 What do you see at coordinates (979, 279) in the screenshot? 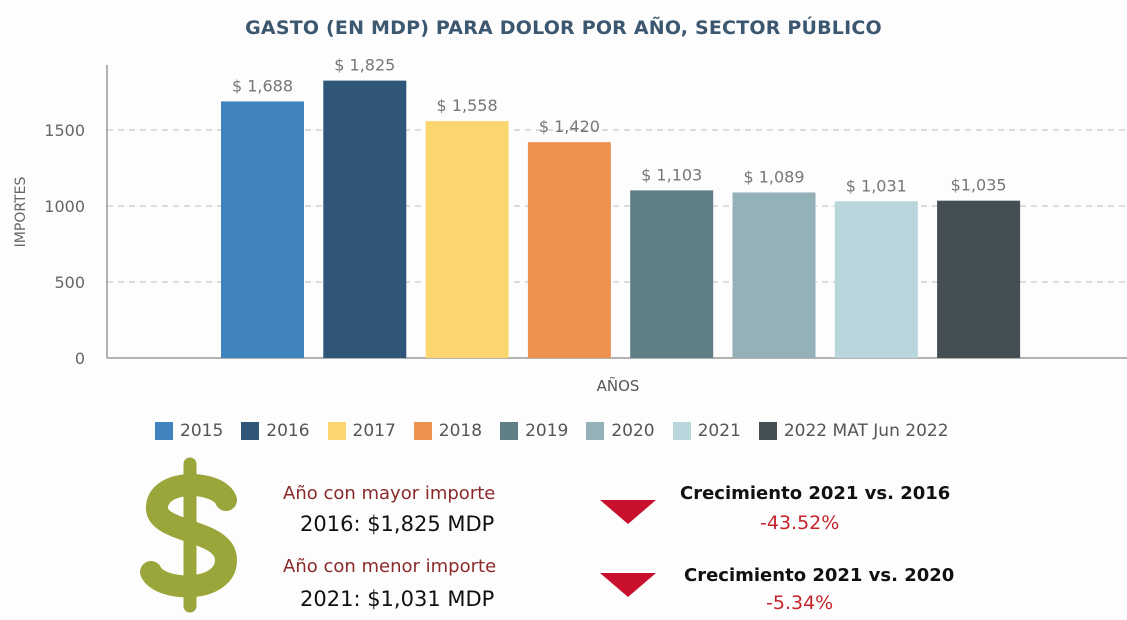
I see `bar-2022` at bounding box center [979, 279].